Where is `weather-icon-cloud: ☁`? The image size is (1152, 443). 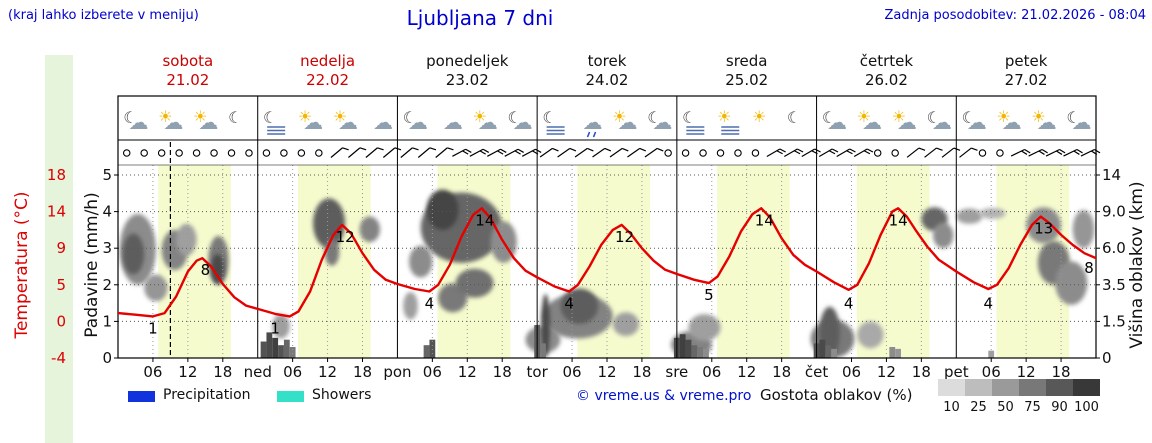
weather-icon-cloud: ☁ is located at coordinates (453, 122).